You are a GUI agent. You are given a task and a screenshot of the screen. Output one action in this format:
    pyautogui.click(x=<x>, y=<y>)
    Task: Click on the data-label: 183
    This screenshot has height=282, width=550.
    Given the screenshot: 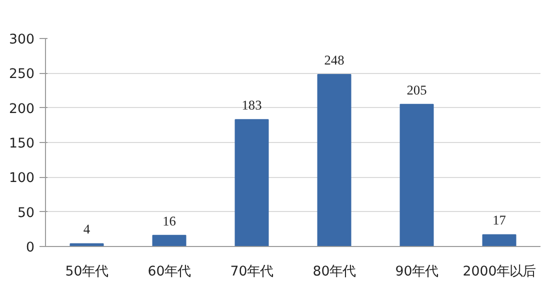 What is the action you would take?
    pyautogui.click(x=252, y=105)
    